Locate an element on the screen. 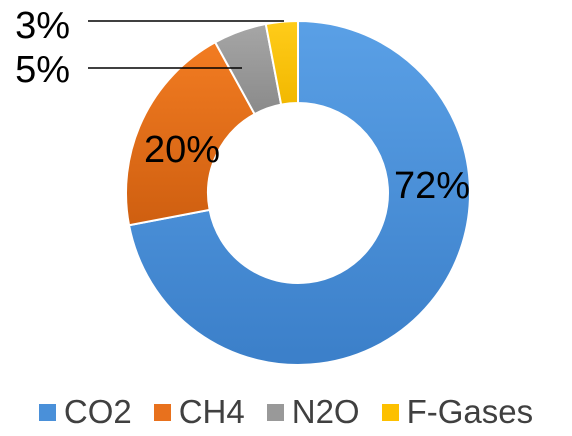 The height and width of the screenshot is (436, 572). legend-item-ch4: CH4 is located at coordinates (199, 412).